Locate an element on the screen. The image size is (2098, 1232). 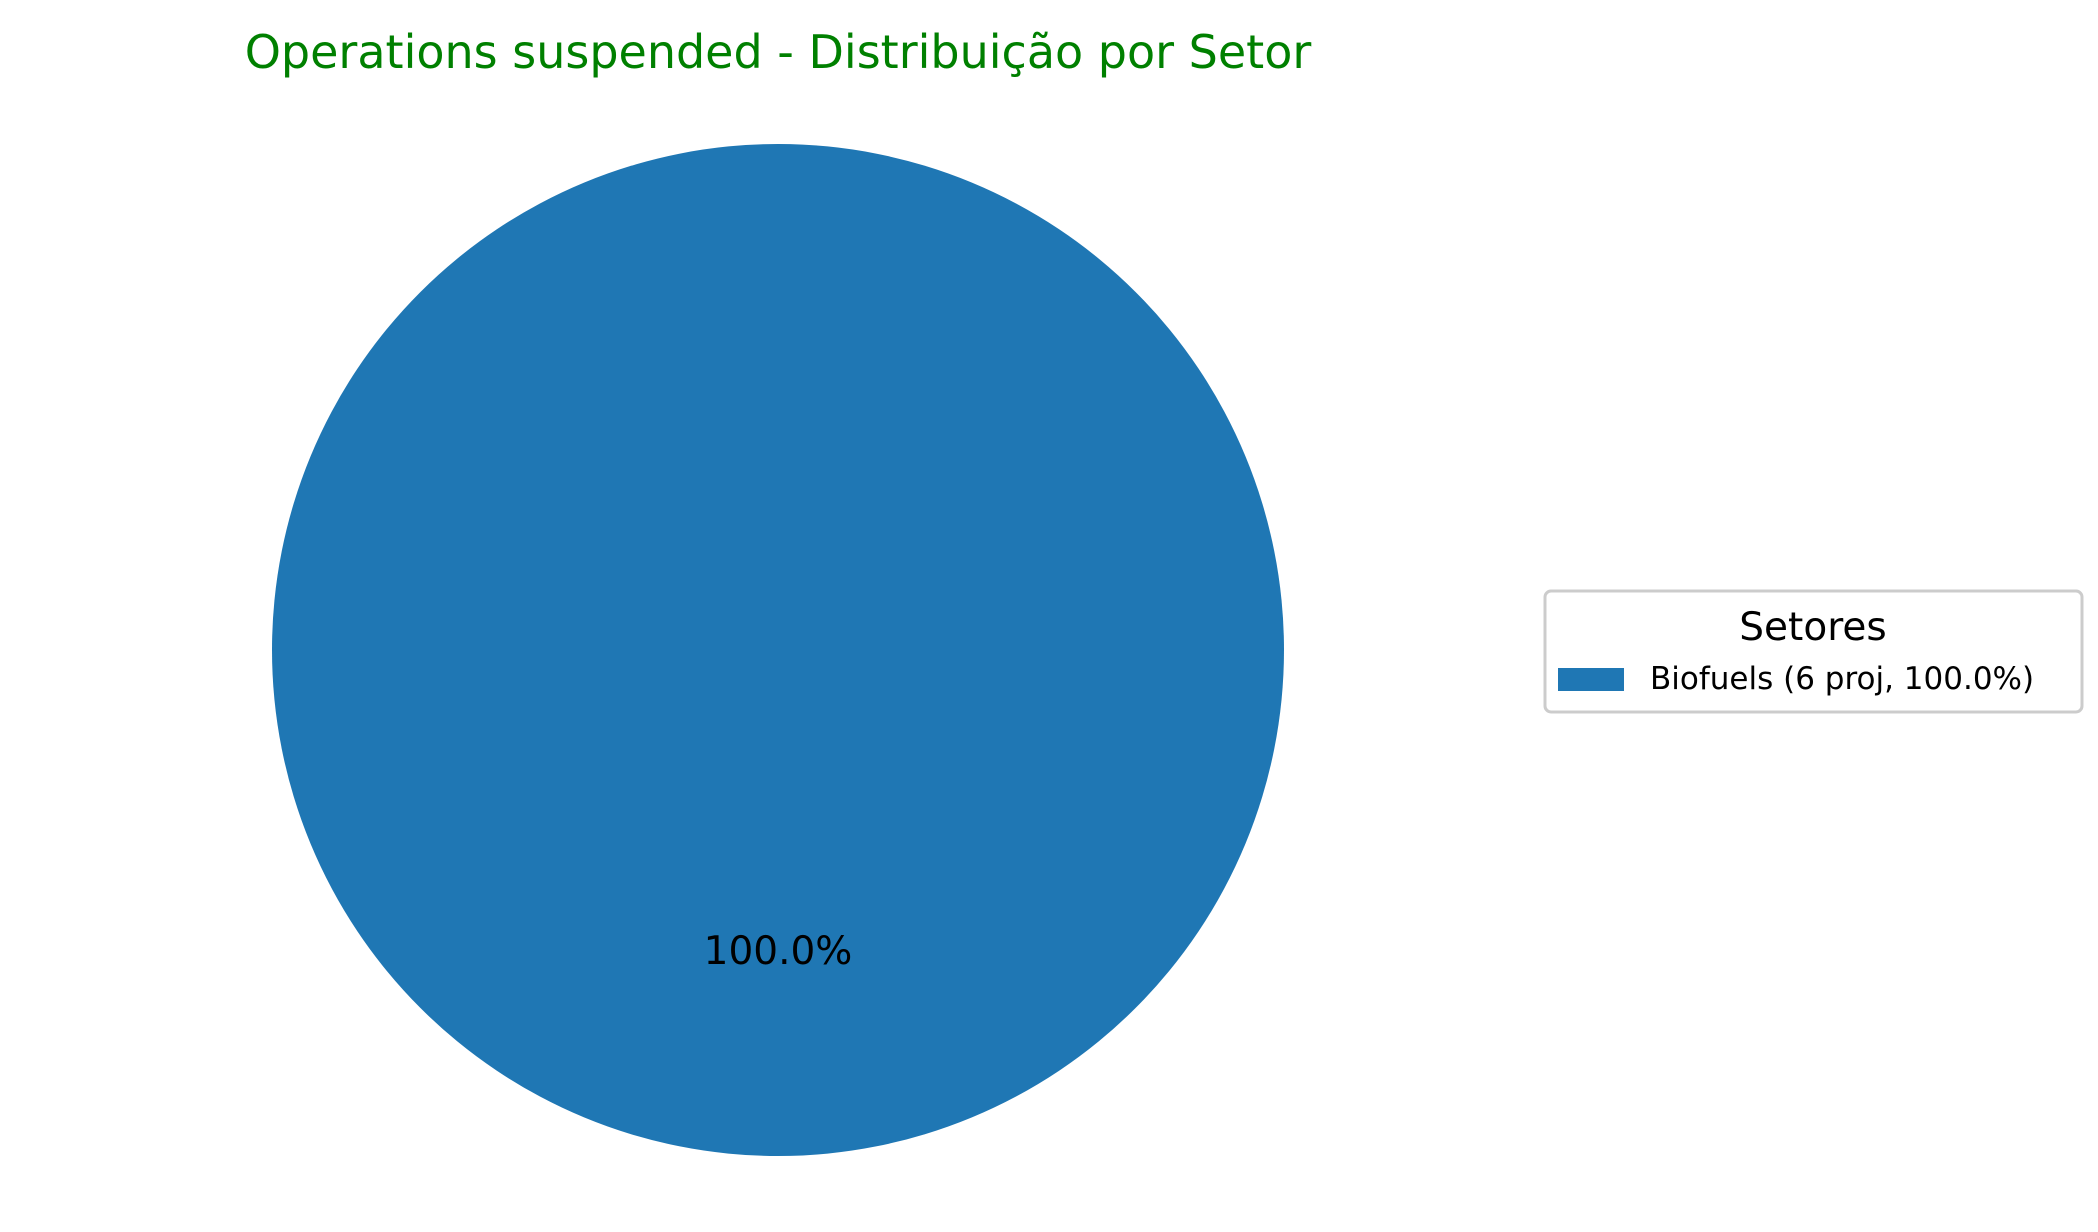
legend: Setores Biofuels (6 proj, 100.0%) is located at coordinates (1813, 651).